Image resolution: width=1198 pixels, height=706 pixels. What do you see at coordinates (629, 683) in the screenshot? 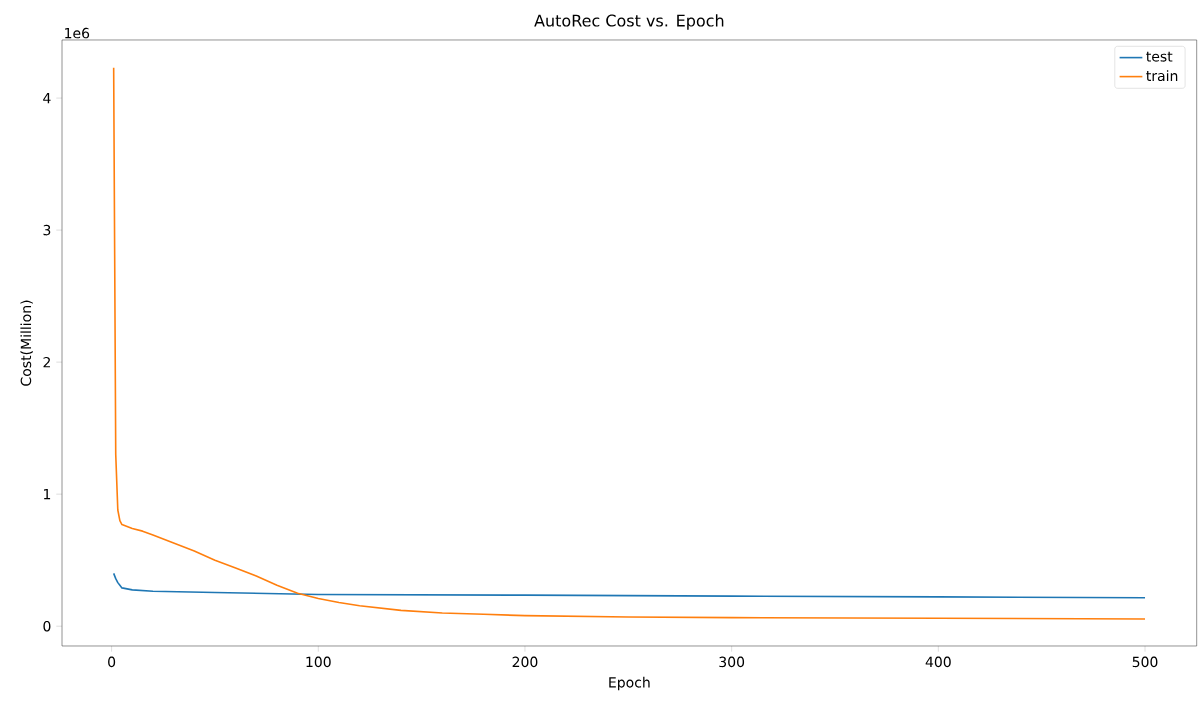
I see `x-axis-title: Epoch` at bounding box center [629, 683].